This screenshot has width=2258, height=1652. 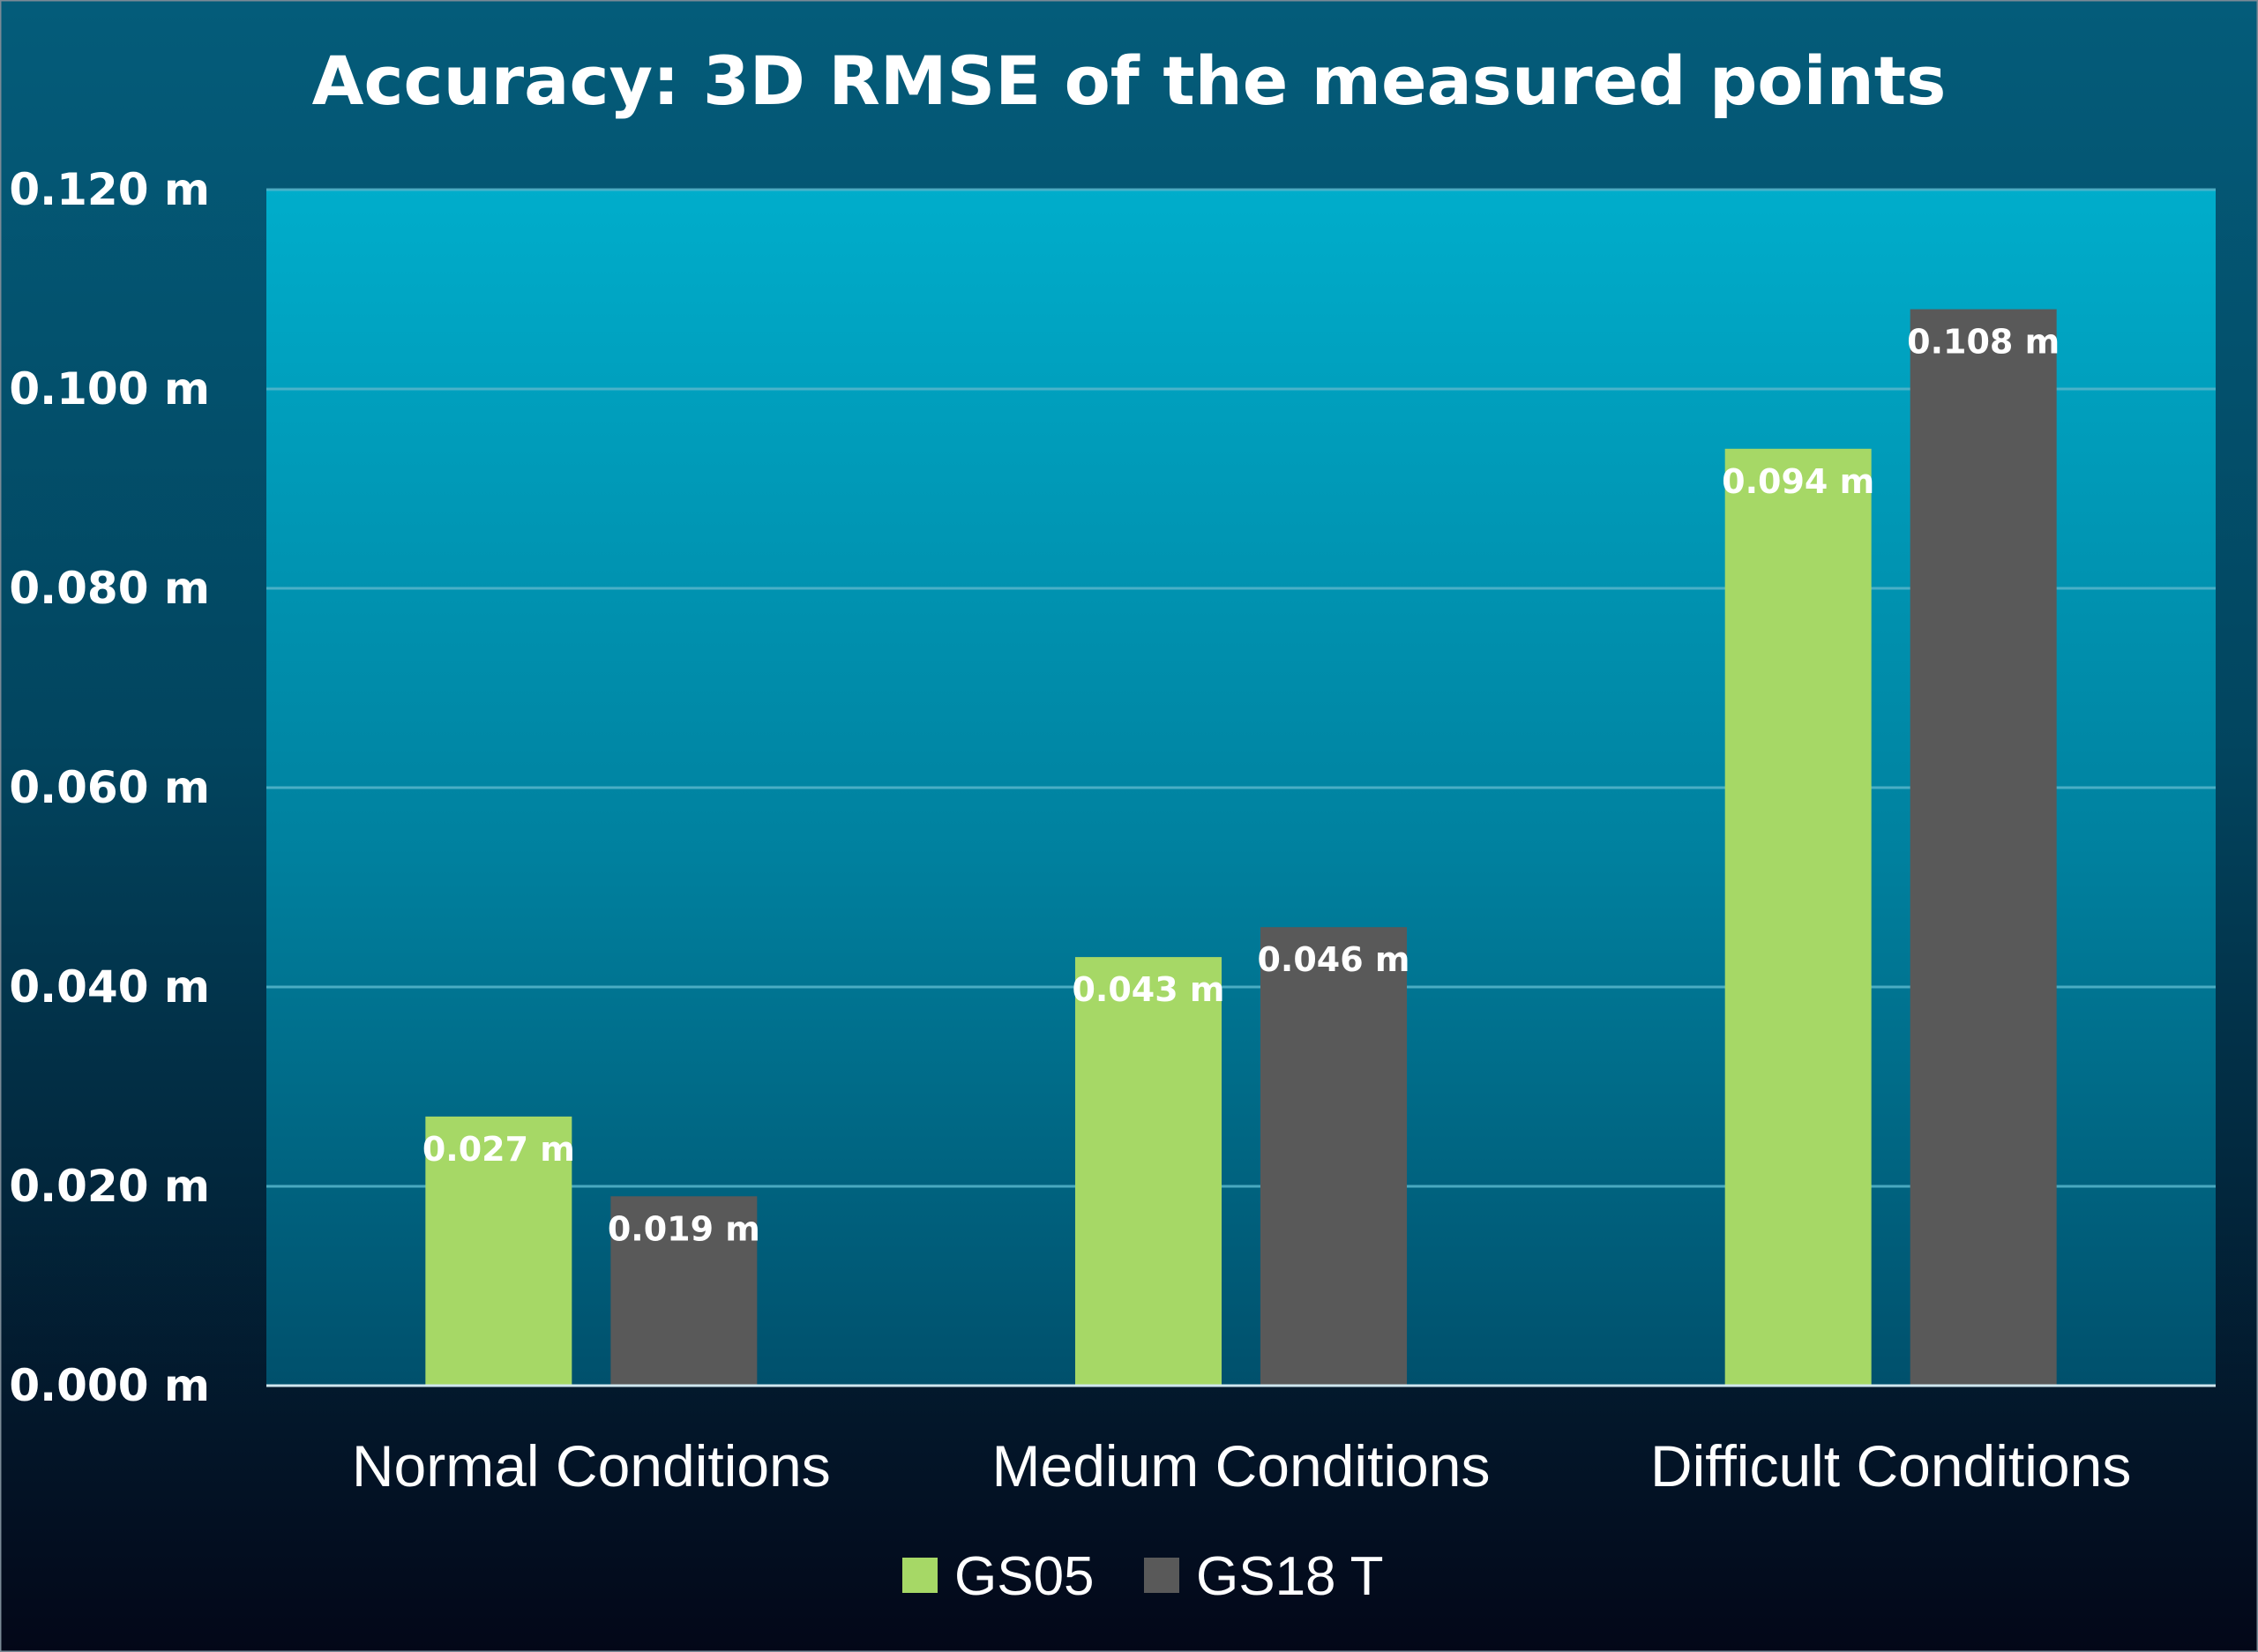 I want to click on bar-gs18-t-medium-conditions, so click(x=1333, y=1156).